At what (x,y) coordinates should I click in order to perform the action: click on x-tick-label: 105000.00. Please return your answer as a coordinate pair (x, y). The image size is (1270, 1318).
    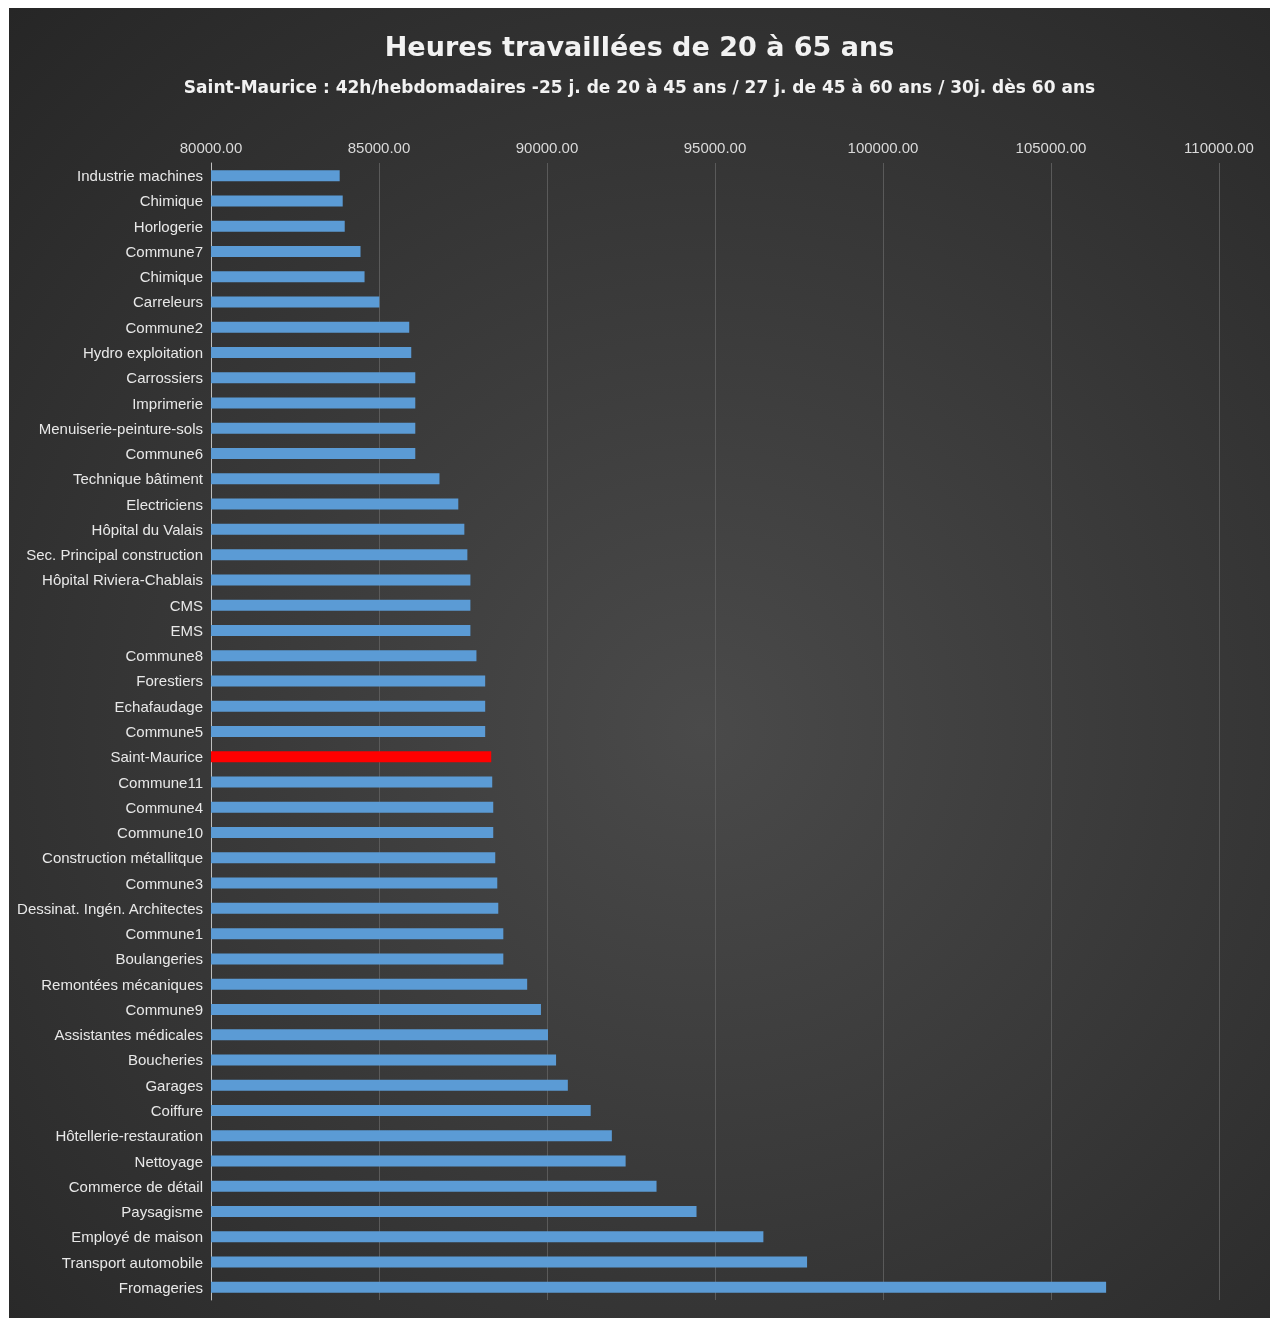
    Looking at the image, I should click on (1051, 147).